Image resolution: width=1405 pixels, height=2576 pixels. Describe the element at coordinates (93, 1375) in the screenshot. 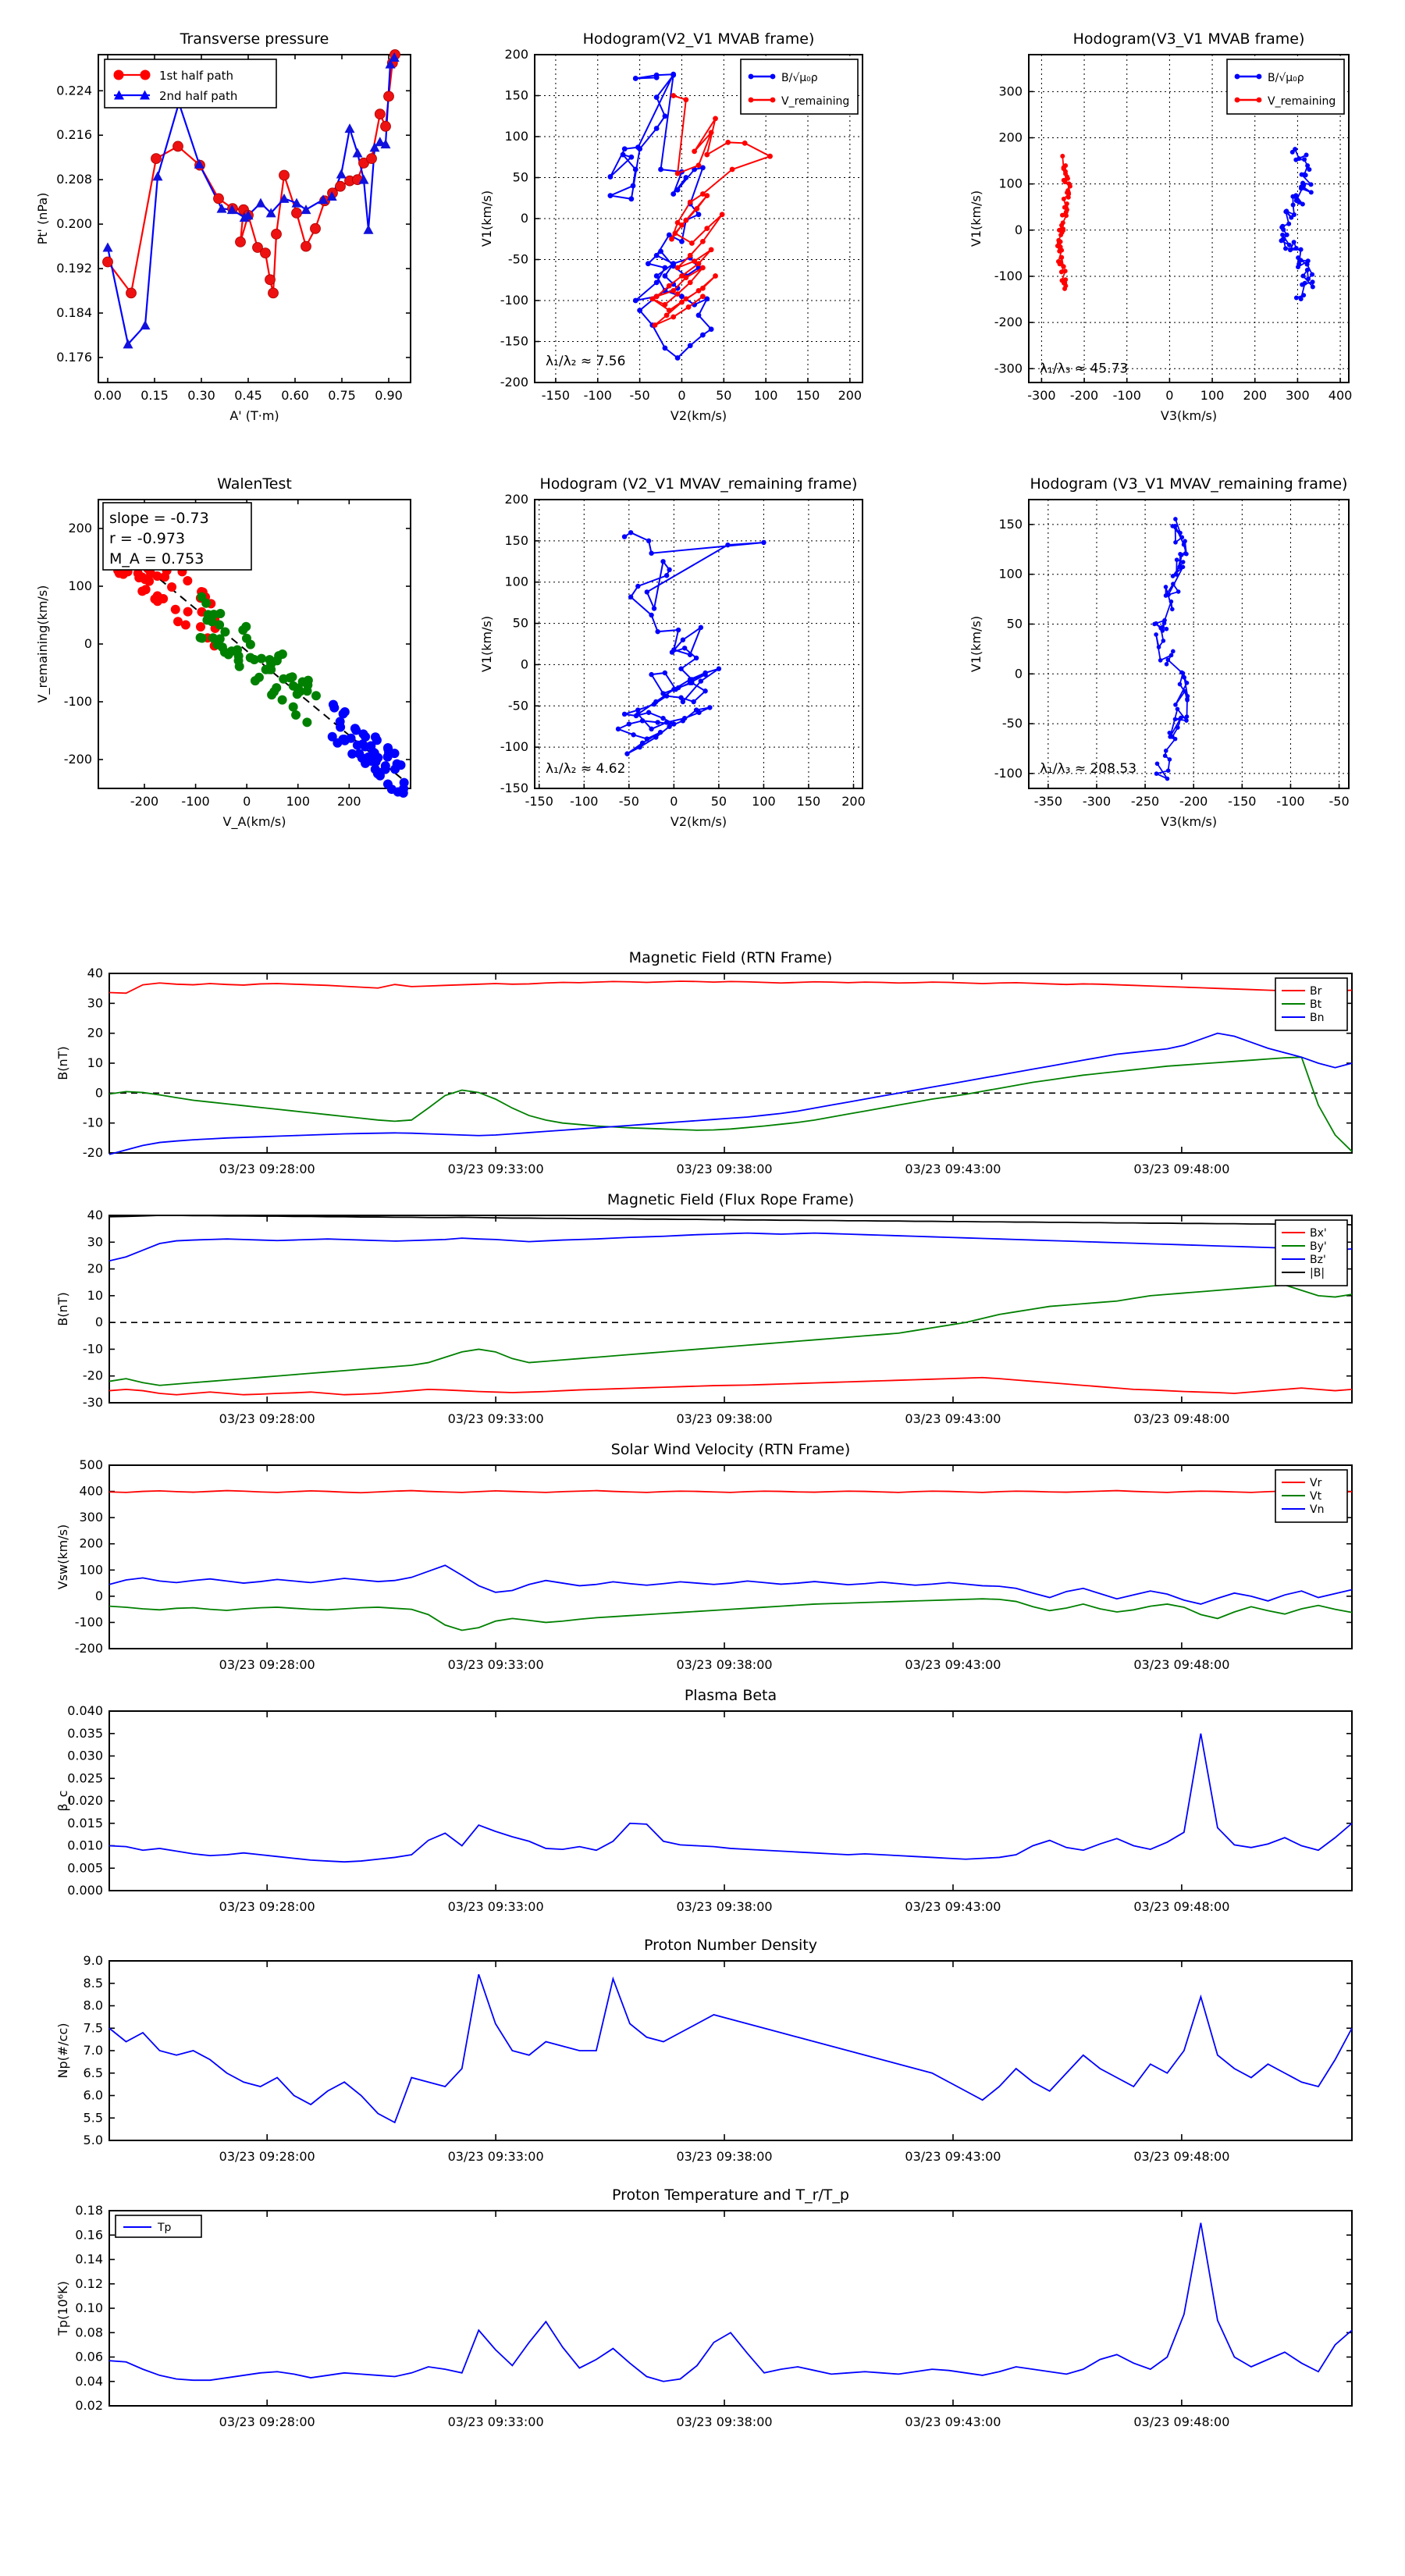

I see `y-tick-label: -20` at that location.